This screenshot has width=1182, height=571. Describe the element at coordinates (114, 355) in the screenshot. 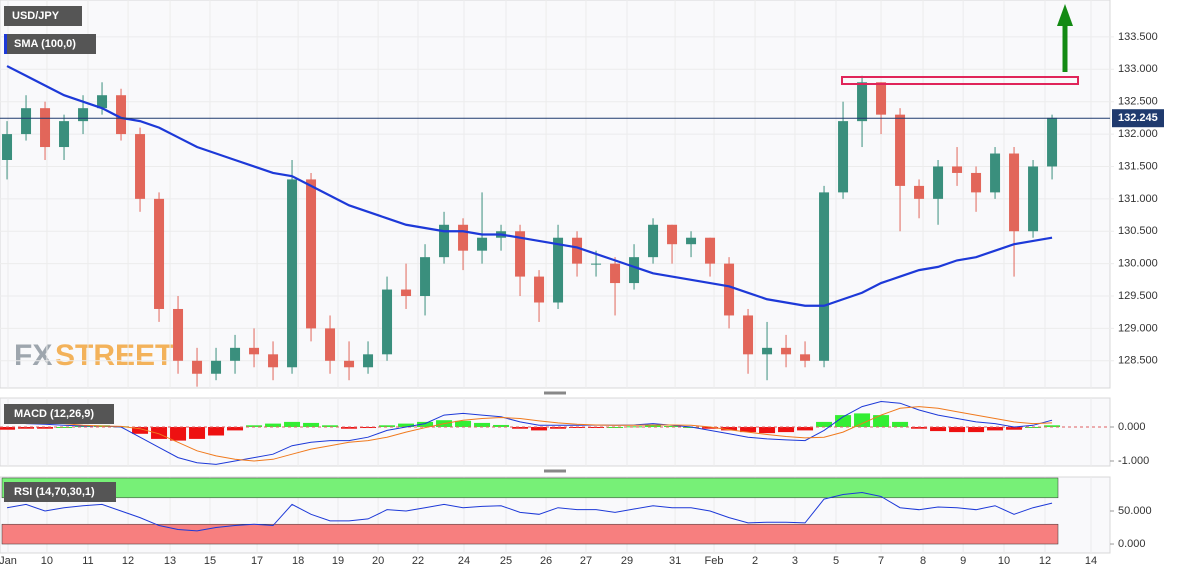

I see `watermark-street: STREET` at that location.